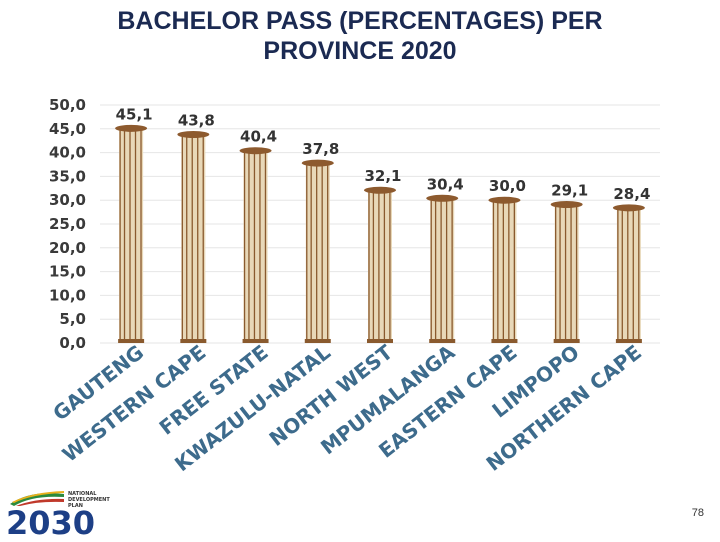  I want to click on data-label: 37,8, so click(320, 149).